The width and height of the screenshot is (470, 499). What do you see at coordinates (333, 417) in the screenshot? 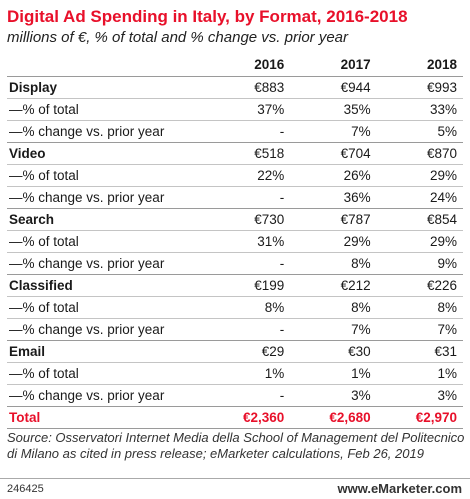
I see `cell-value: €2,680` at bounding box center [333, 417].